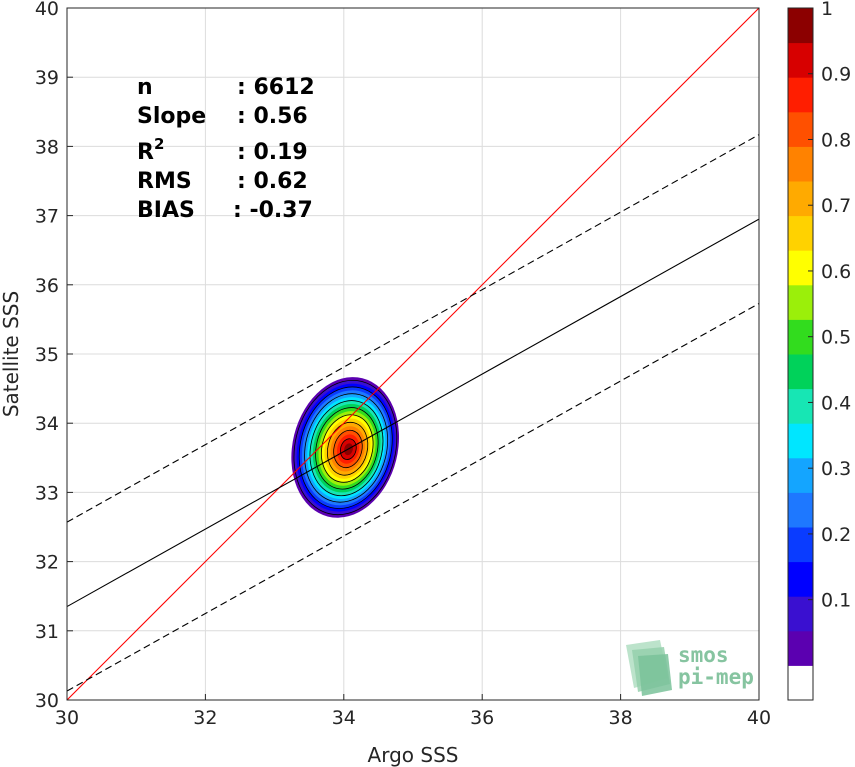 The width and height of the screenshot is (855, 767). Describe the element at coordinates (836, 469) in the screenshot. I see `colorbar-tick-label: 0.3` at that location.